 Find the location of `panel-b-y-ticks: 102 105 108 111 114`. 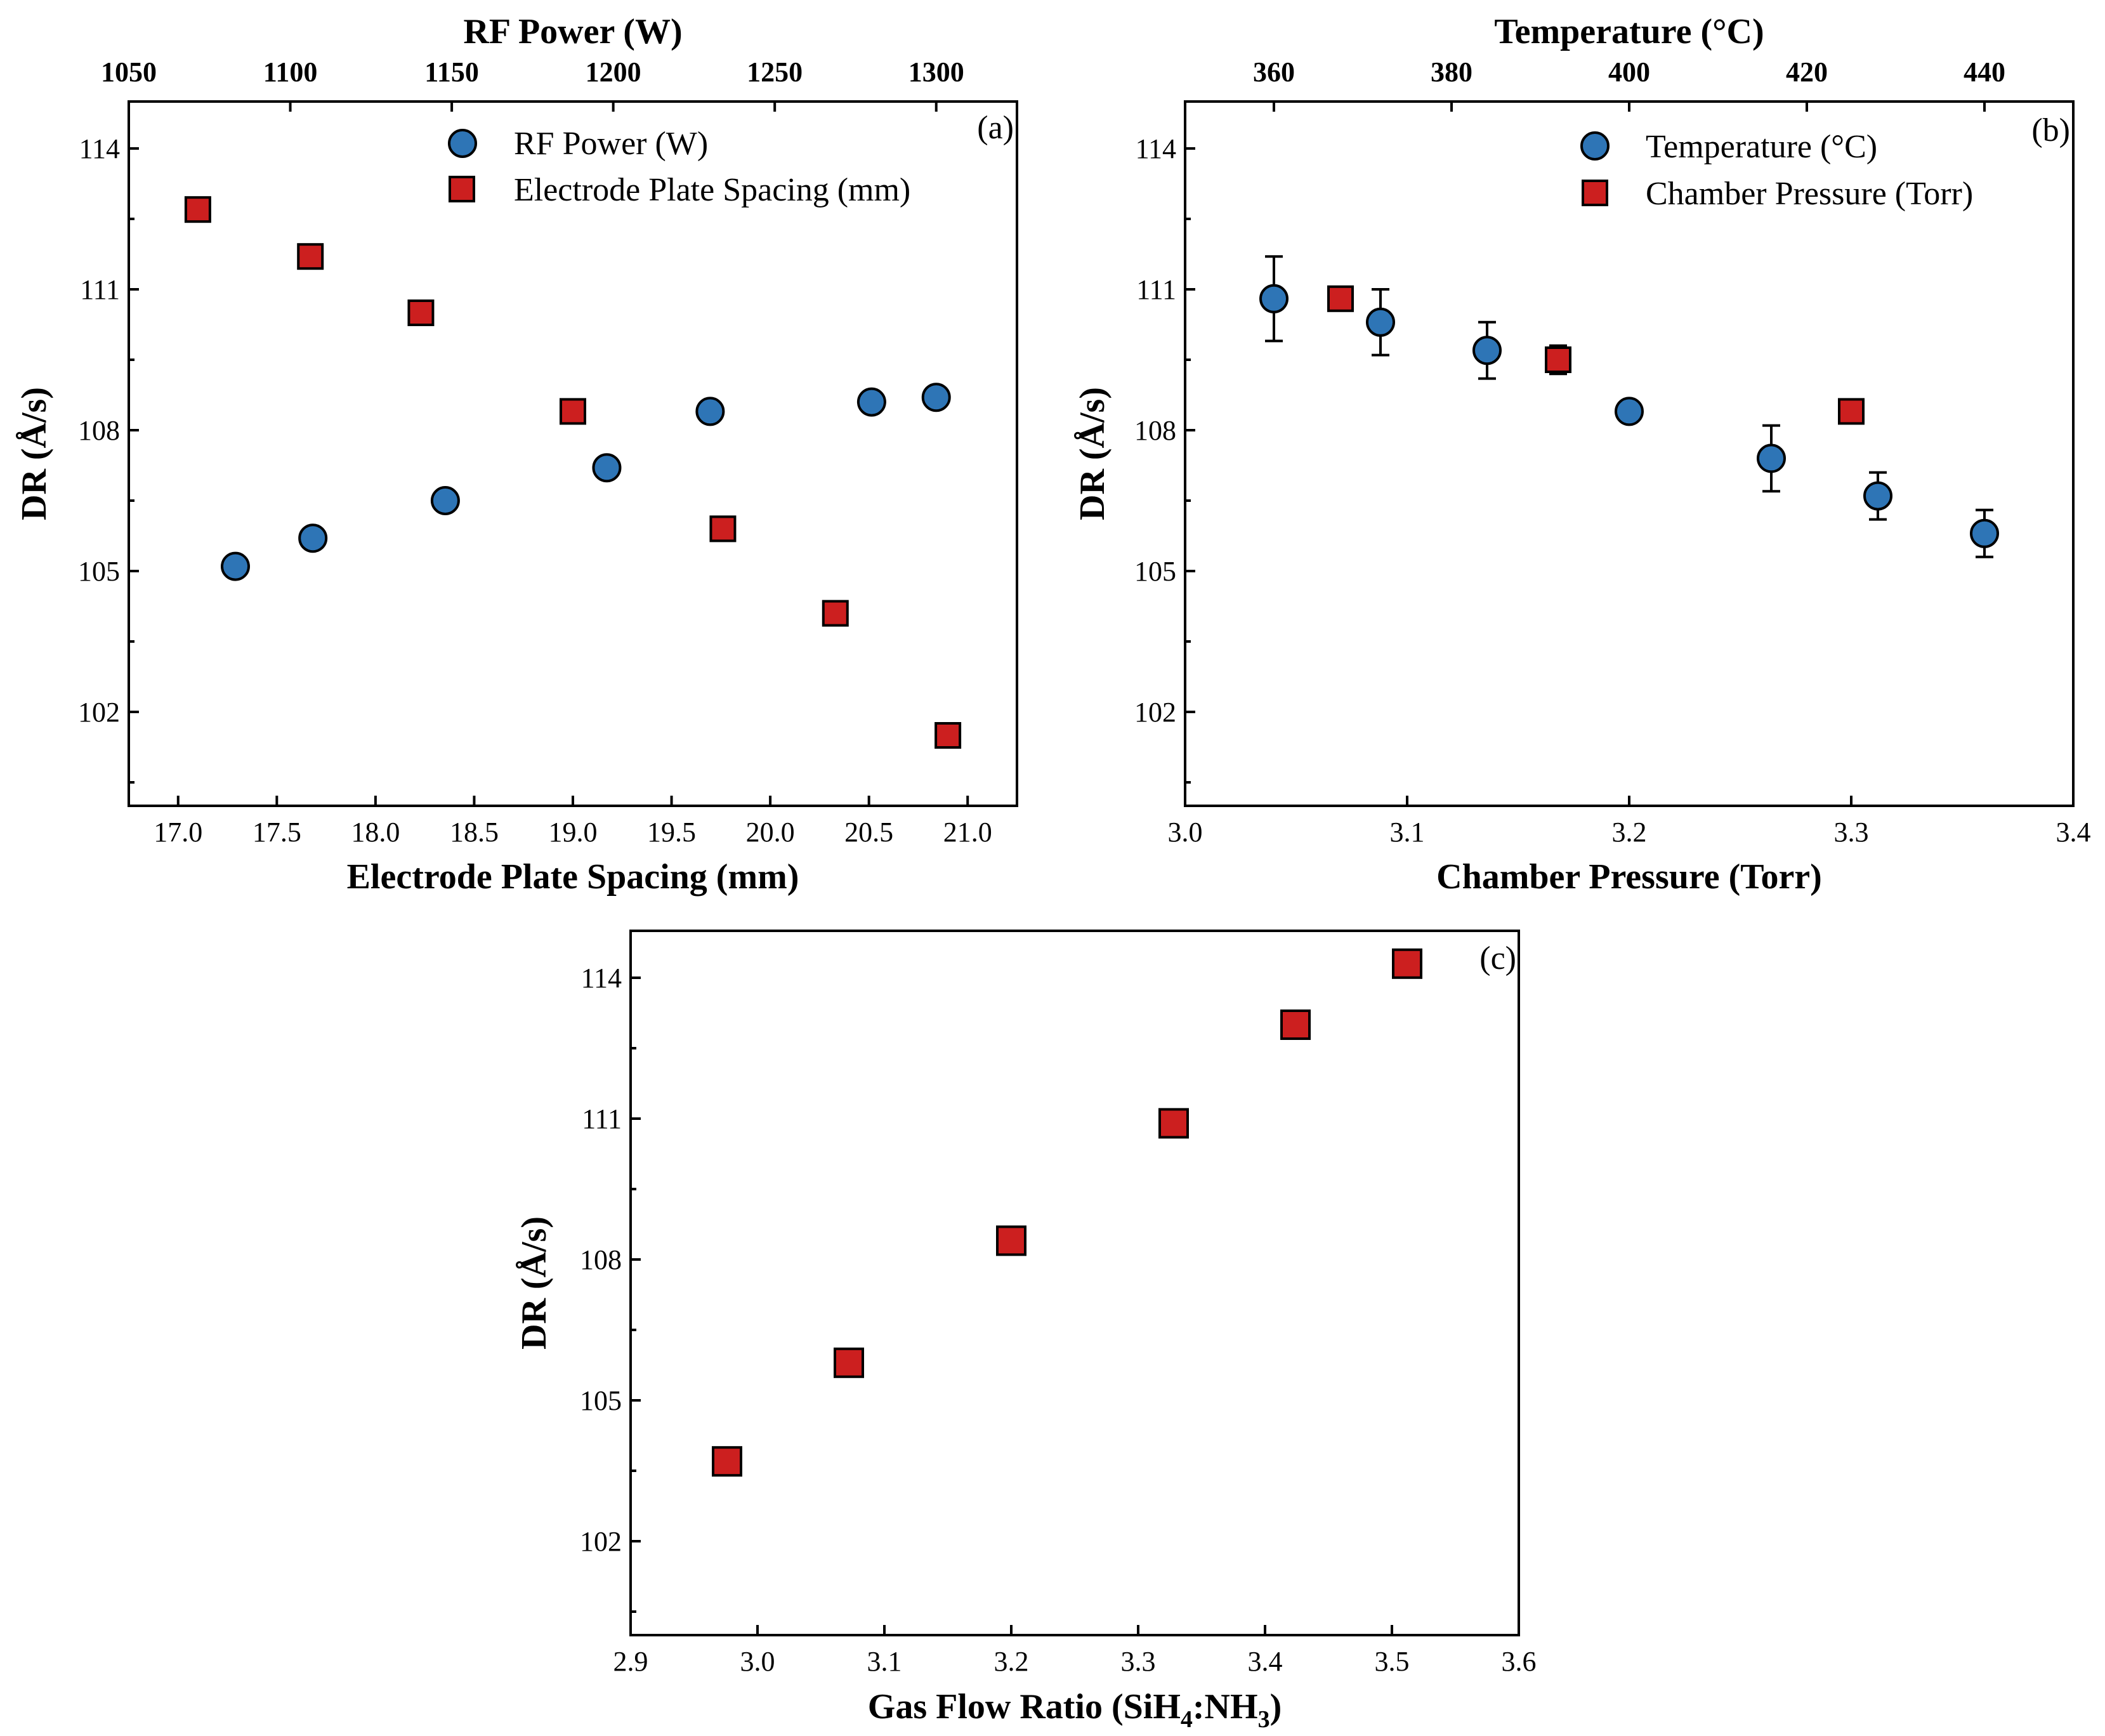

panel-b-y-ticks: 102 105 108 111 114 is located at coordinates (1165, 459).